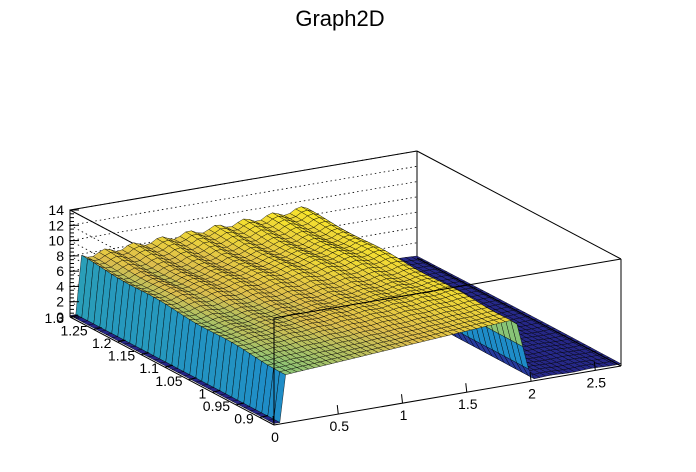 The height and width of the screenshot is (472, 696). What do you see at coordinates (60, 317) in the screenshot?
I see `z-tick-label: 0` at bounding box center [60, 317].